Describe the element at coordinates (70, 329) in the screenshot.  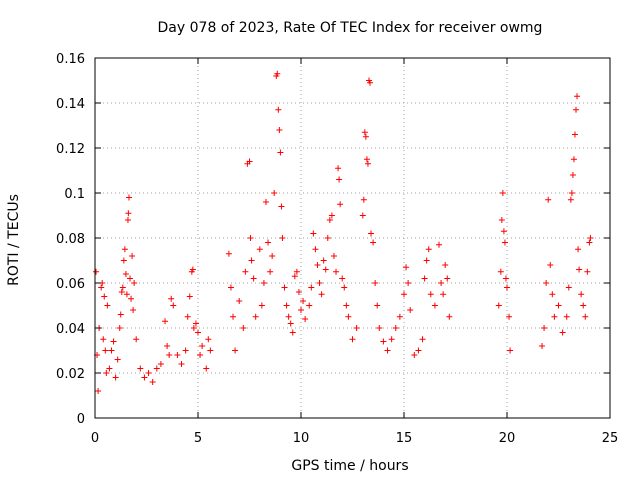
I see `y-tick-label: 0.04` at that location.